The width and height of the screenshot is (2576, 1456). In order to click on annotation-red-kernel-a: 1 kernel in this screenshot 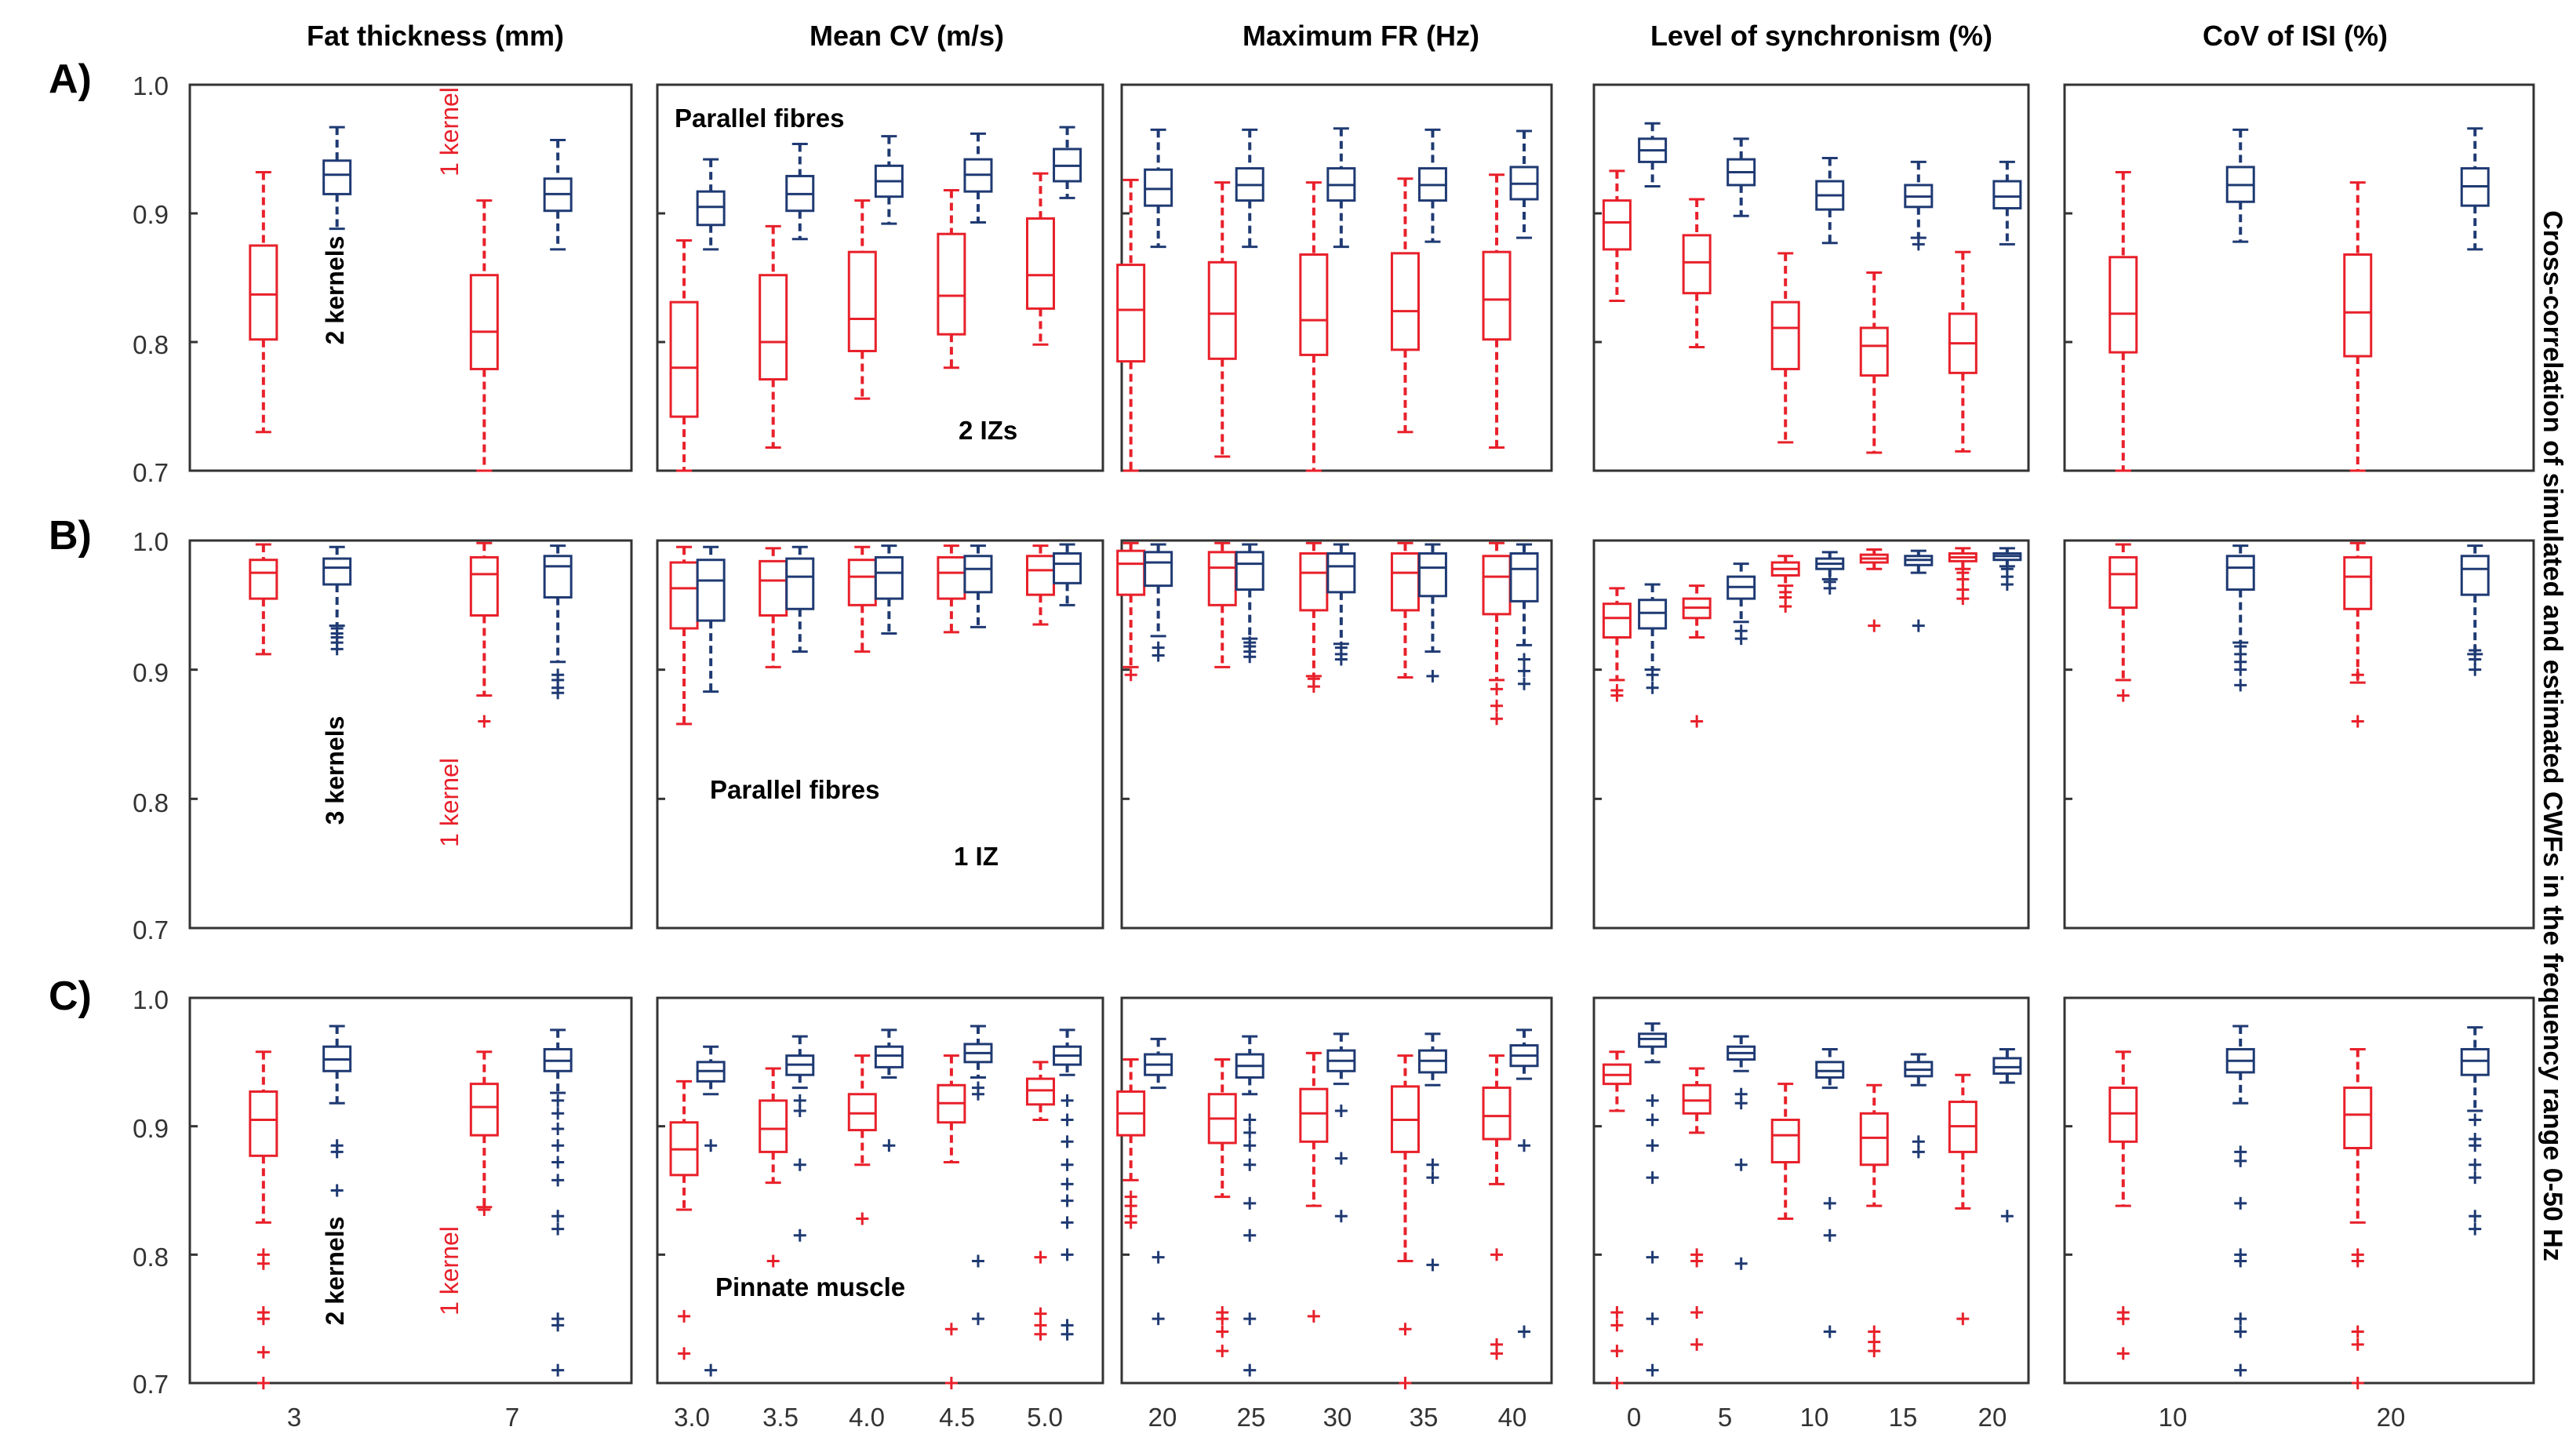, I will do `click(449, 132)`.